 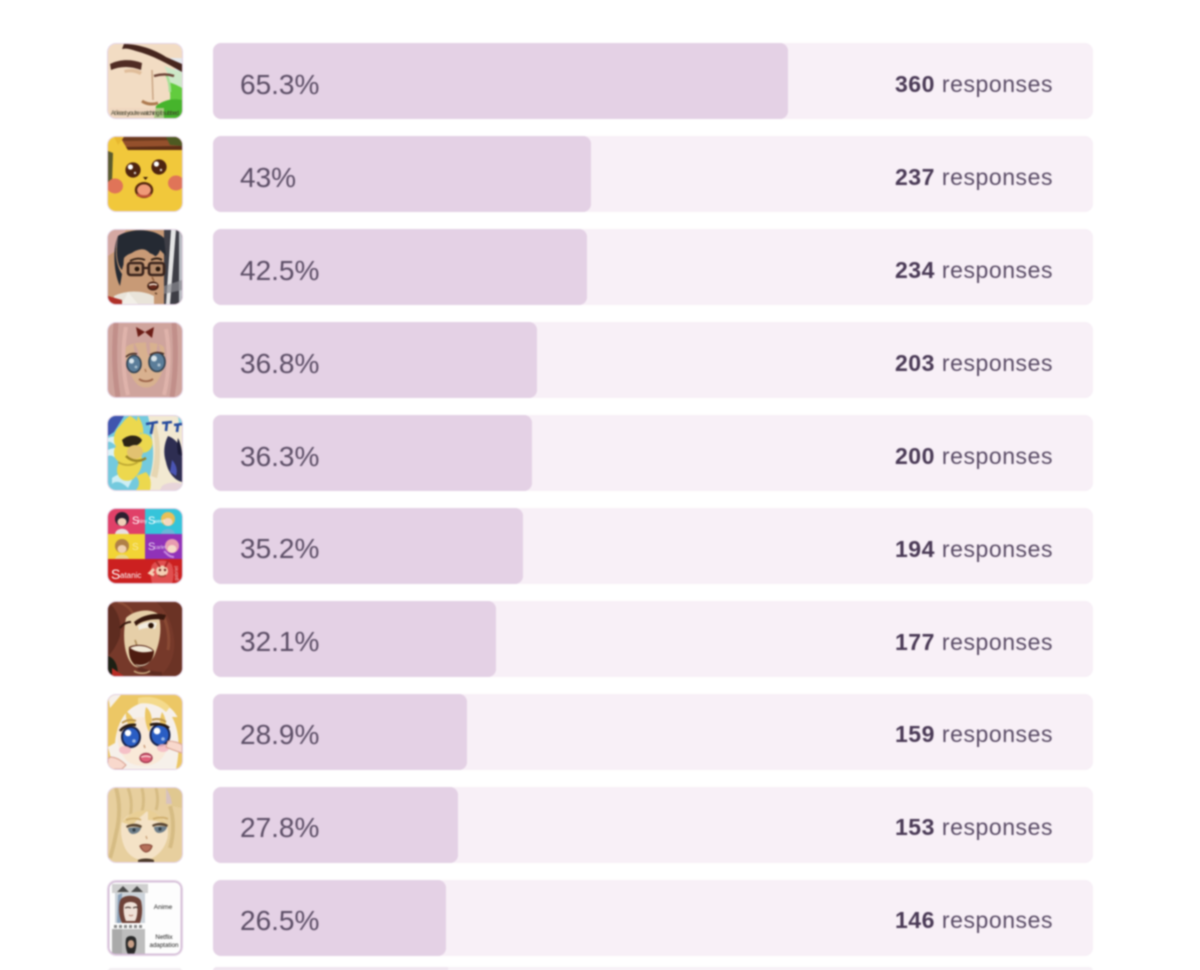 What do you see at coordinates (143, 522) in the screenshot?
I see `svg-text: hiny` at bounding box center [143, 522].